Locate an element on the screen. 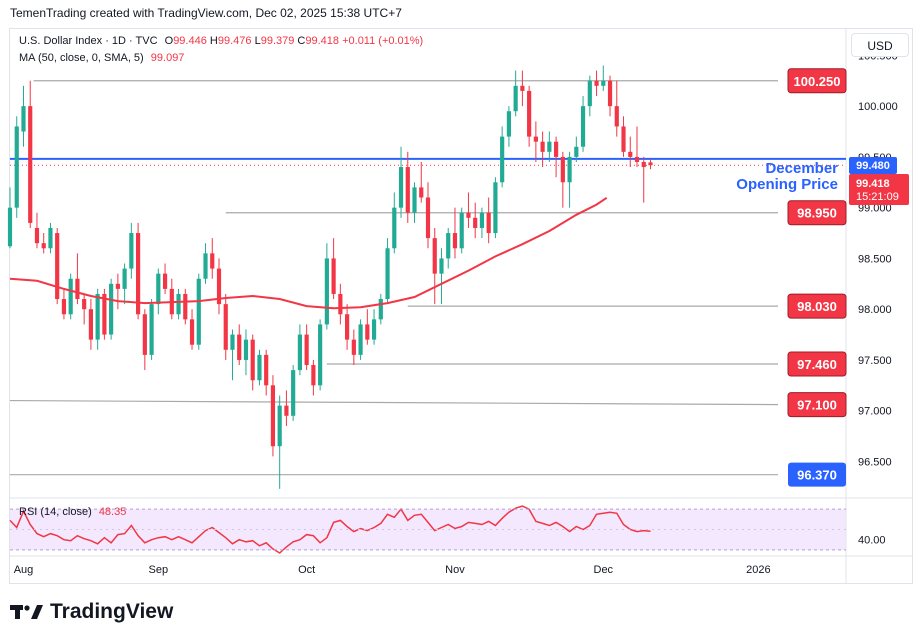 The image size is (923, 643). open-label: O is located at coordinates (169, 41).